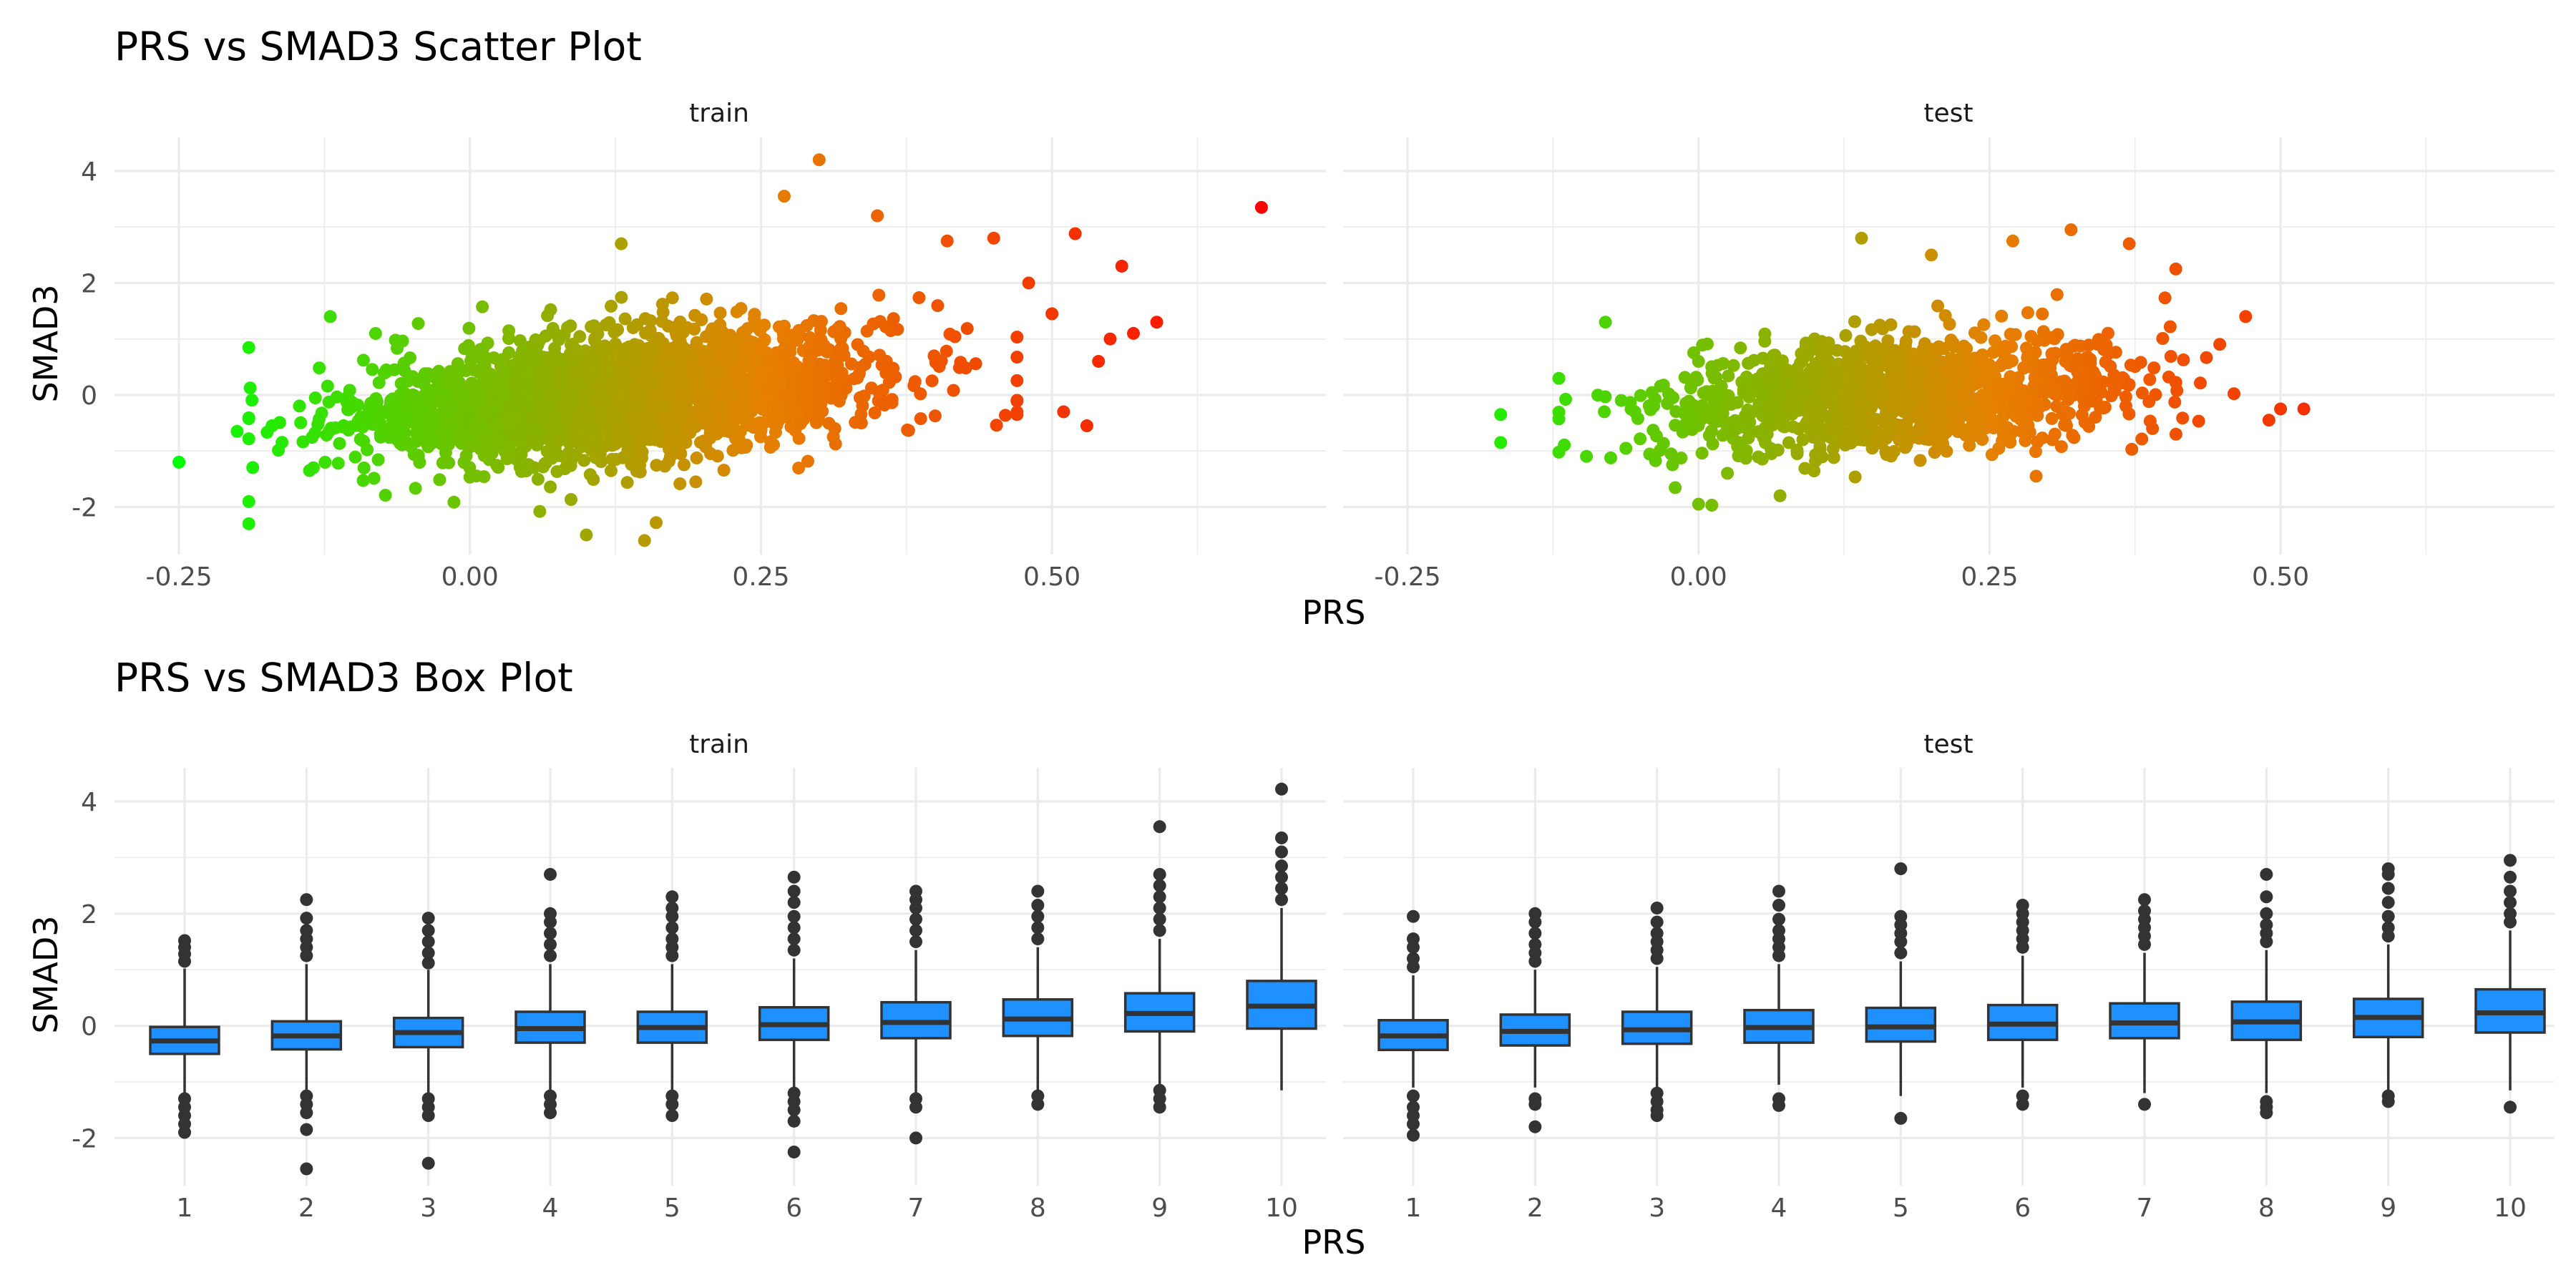  Describe the element at coordinates (2388, 1208) in the screenshot. I see `box-x-tick-label: 9` at that location.